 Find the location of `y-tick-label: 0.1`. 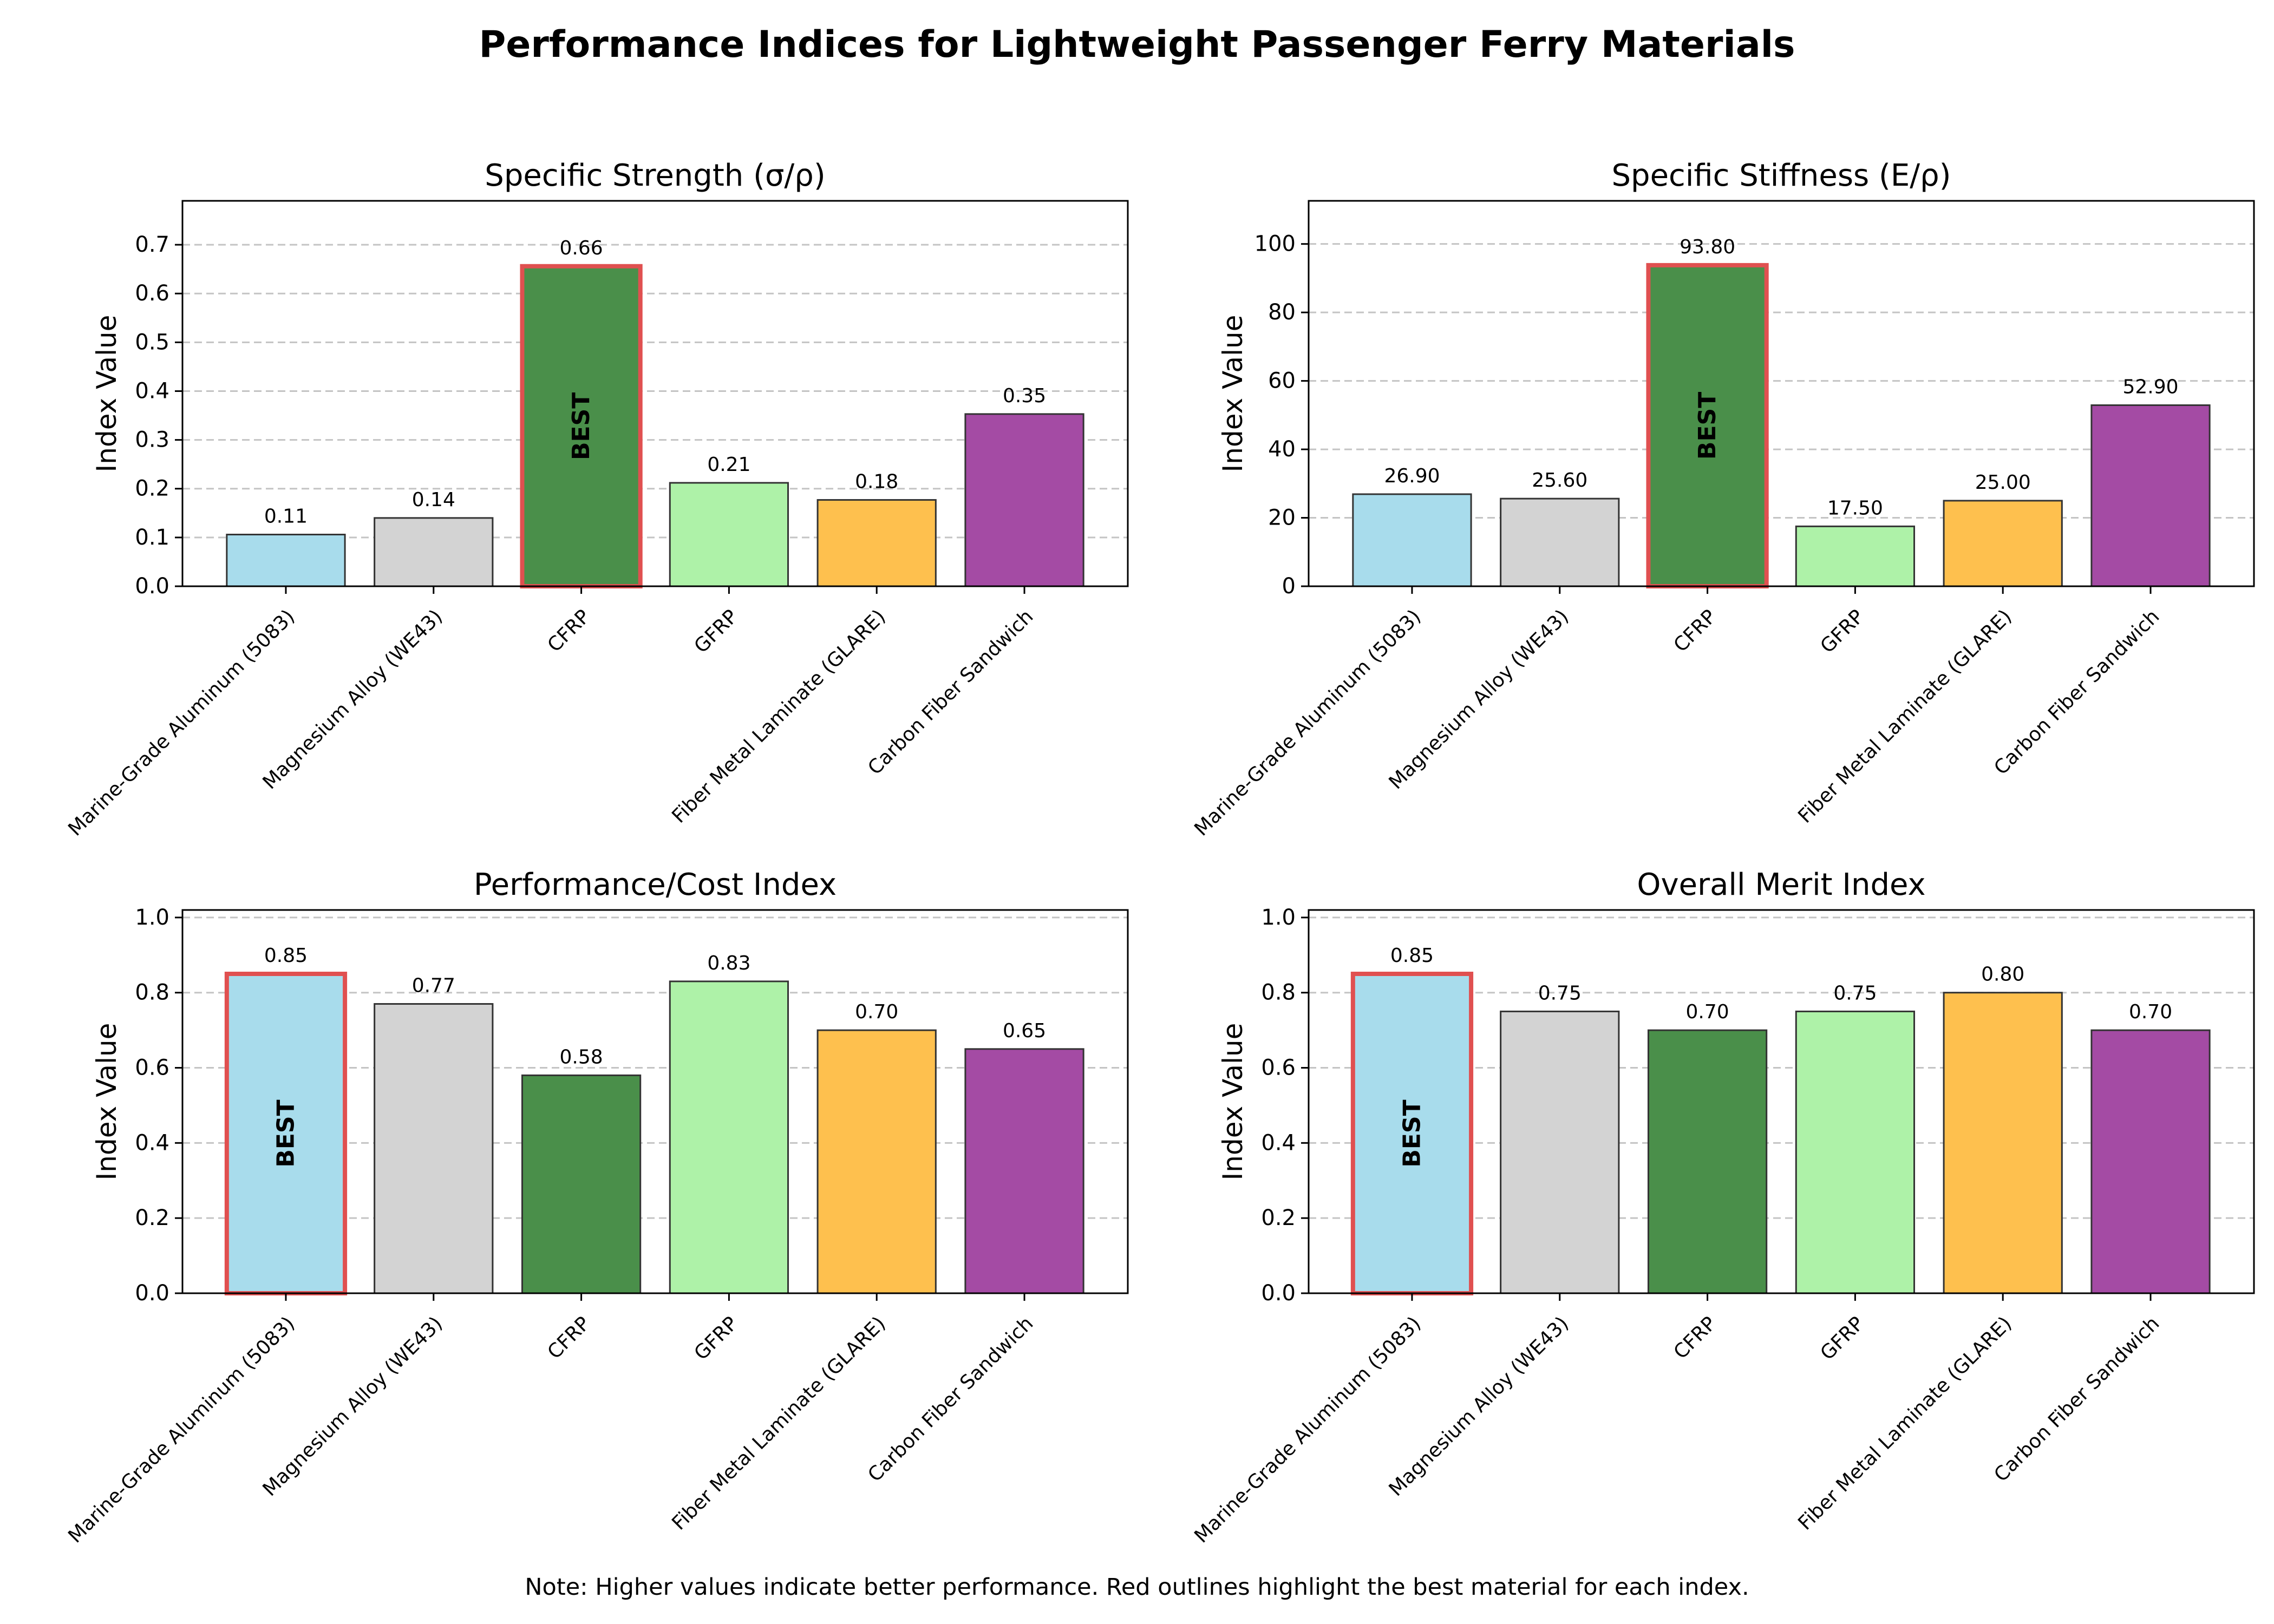

y-tick-label: 0.1 is located at coordinates (152, 537).